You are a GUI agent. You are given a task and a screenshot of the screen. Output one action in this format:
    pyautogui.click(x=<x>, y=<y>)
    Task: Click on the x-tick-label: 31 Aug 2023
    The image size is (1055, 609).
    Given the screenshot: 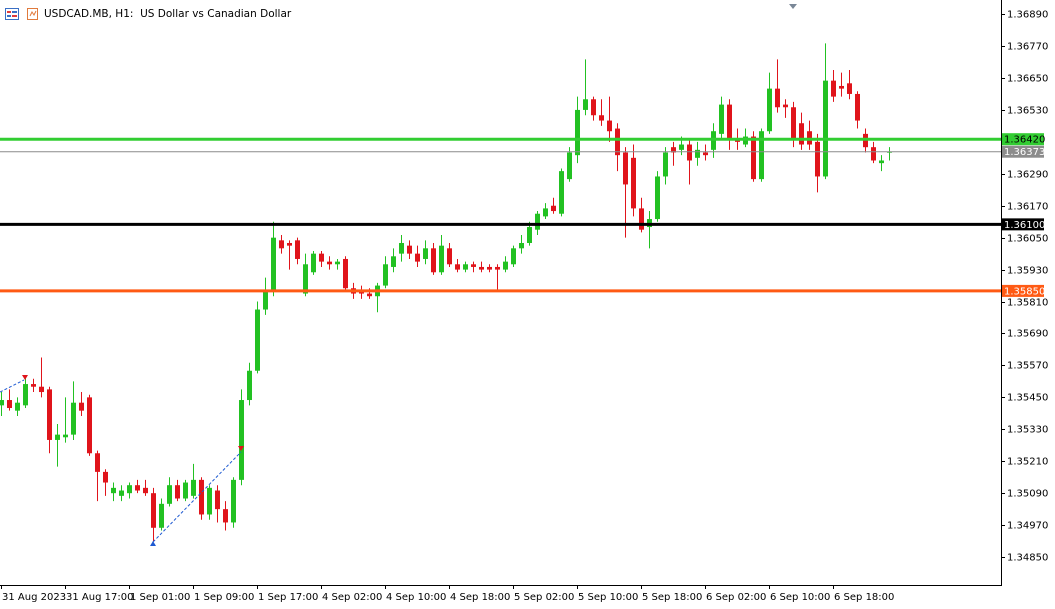 What is the action you would take?
    pyautogui.click(x=34, y=597)
    